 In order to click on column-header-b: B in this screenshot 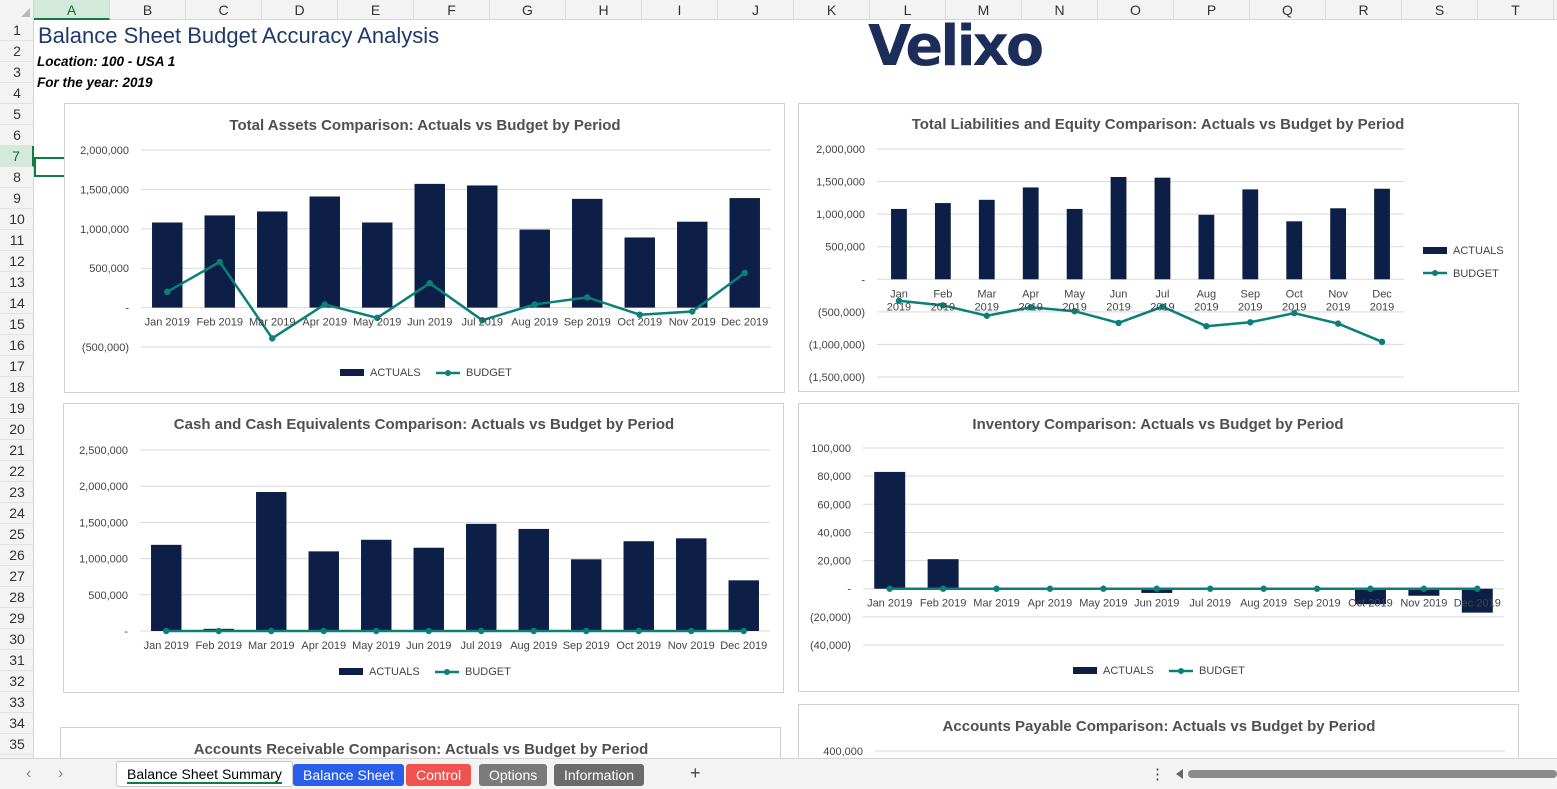, I will do `click(148, 10)`.